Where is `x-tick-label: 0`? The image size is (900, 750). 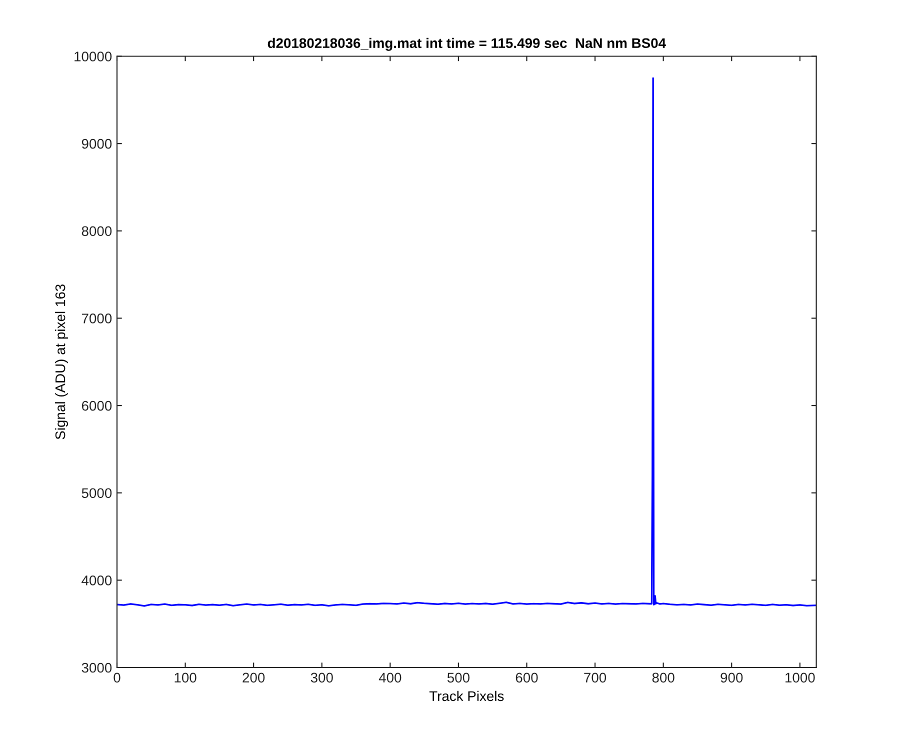 x-tick-label: 0 is located at coordinates (117, 677).